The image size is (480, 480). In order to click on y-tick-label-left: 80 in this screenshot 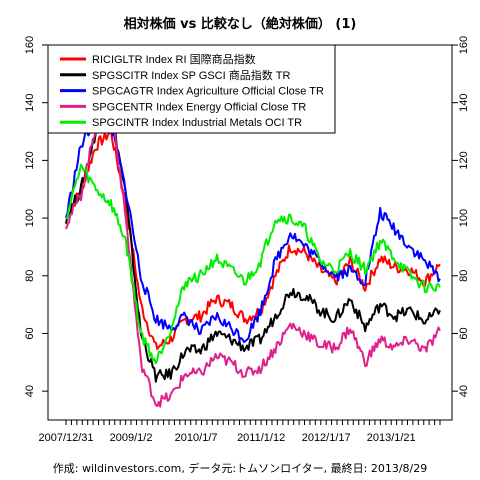, I will do `click(30, 276)`.